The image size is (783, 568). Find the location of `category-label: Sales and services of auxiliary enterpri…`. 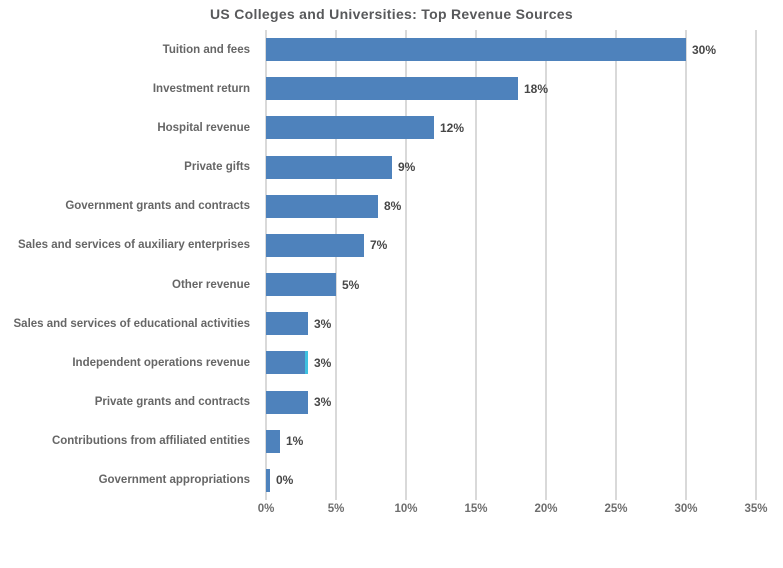

category-label: Sales and services of auxiliary enterpri… is located at coordinates (133, 245).